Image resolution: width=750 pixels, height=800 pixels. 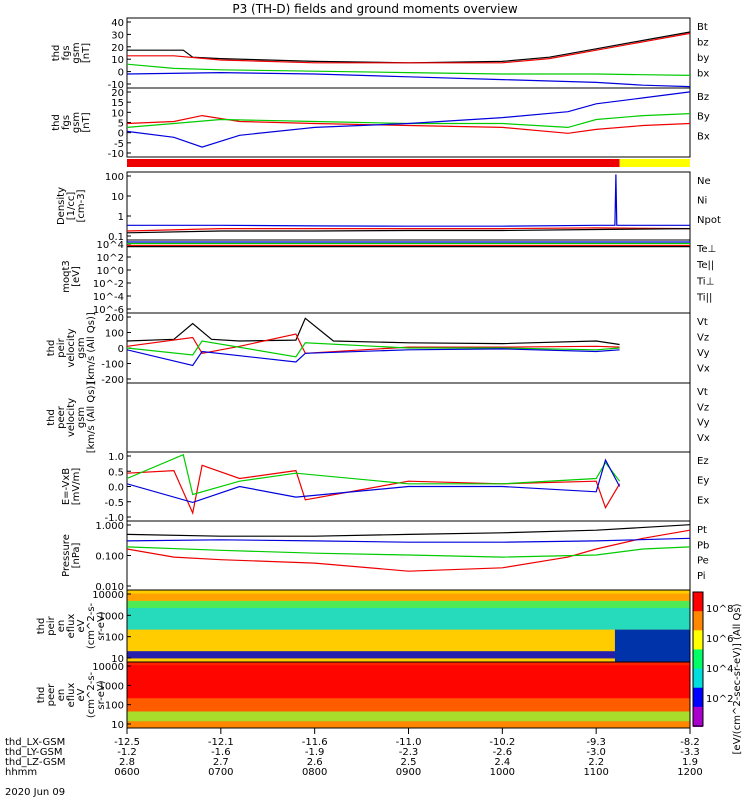 I want to click on legend-entry: Te⊥, so click(x=706, y=249).